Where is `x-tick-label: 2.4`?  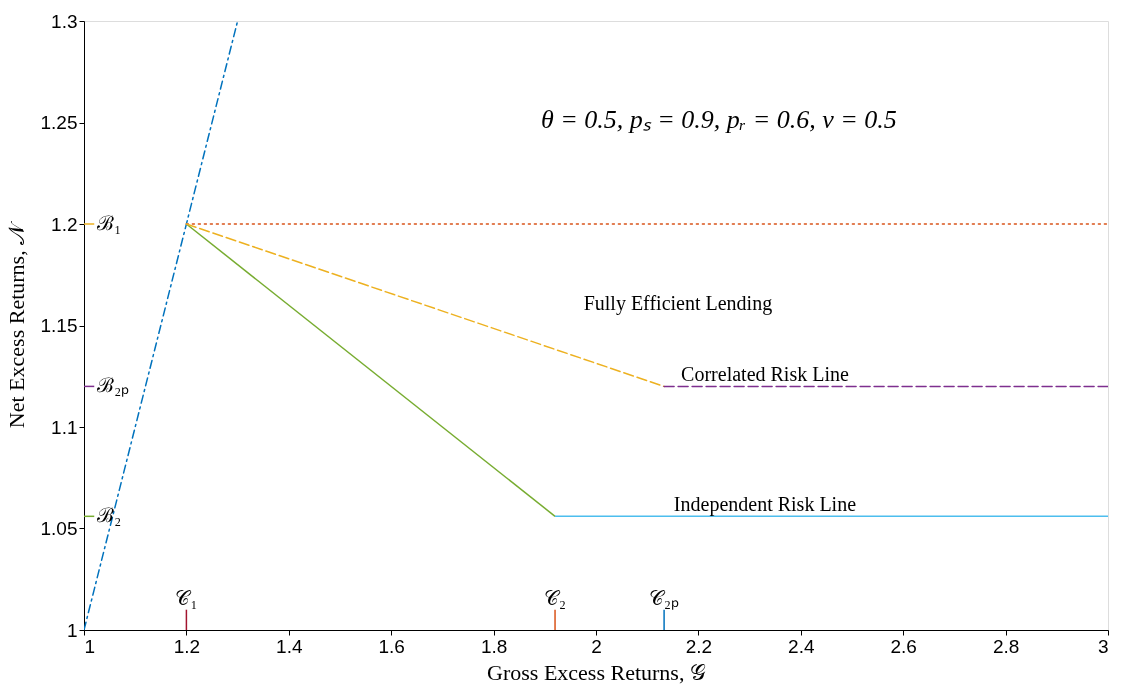 x-tick-label: 2.4 is located at coordinates (801, 646).